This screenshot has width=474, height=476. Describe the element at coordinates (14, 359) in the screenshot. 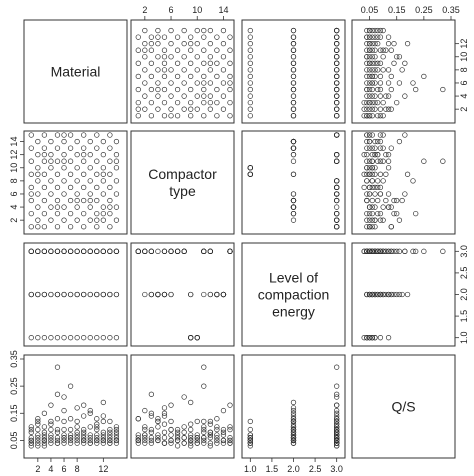

I see `tick-label: 0.35` at that location.